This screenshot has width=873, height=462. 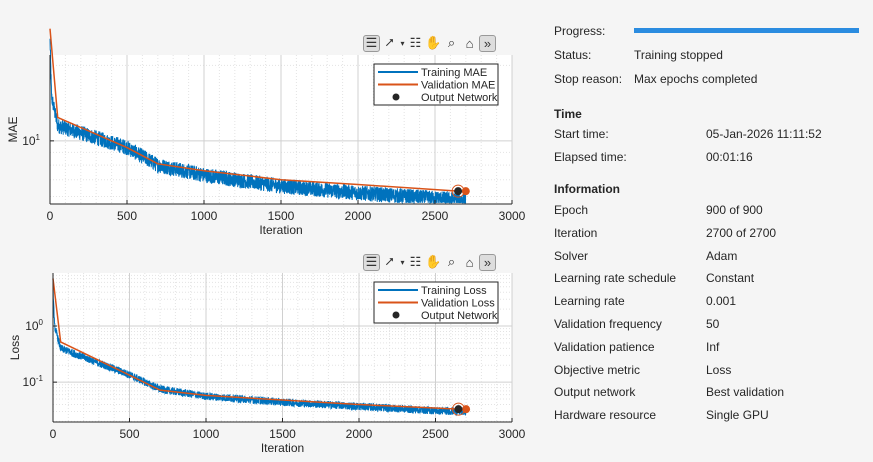 I want to click on start-time-value: 05-Jan-2026 11:11:52, so click(x=764, y=134).